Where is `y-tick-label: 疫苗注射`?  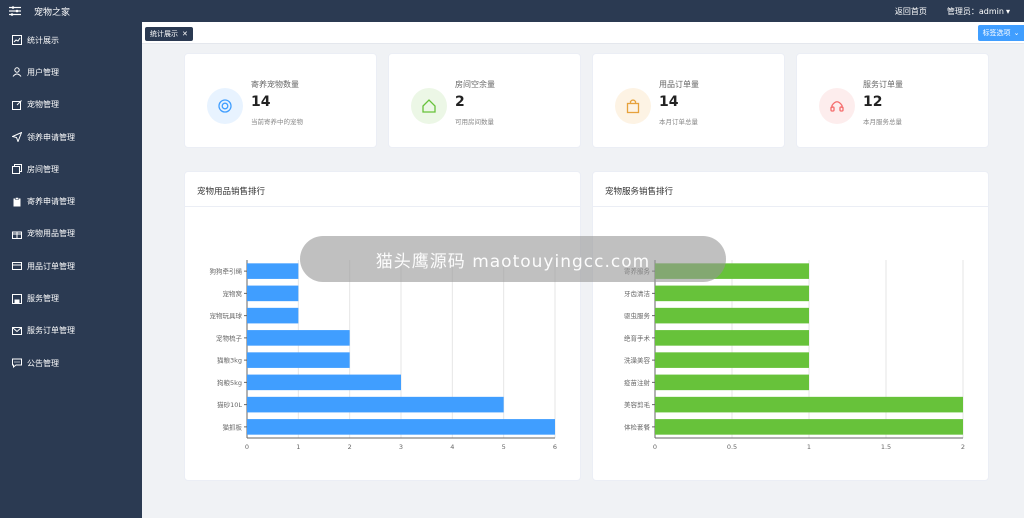 y-tick-label: 疫苗注射 is located at coordinates (637, 382).